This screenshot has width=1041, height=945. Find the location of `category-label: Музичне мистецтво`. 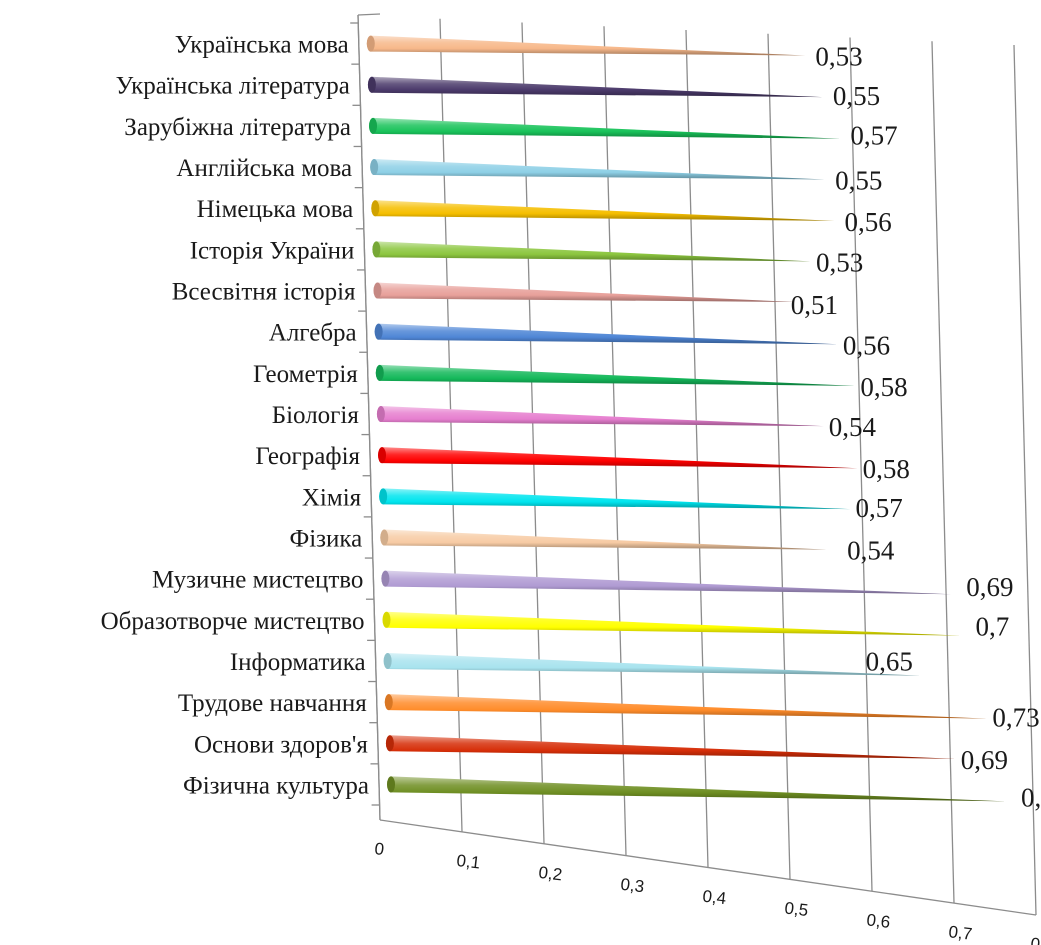

category-label: Музичне мистецтво is located at coordinates (257, 580).